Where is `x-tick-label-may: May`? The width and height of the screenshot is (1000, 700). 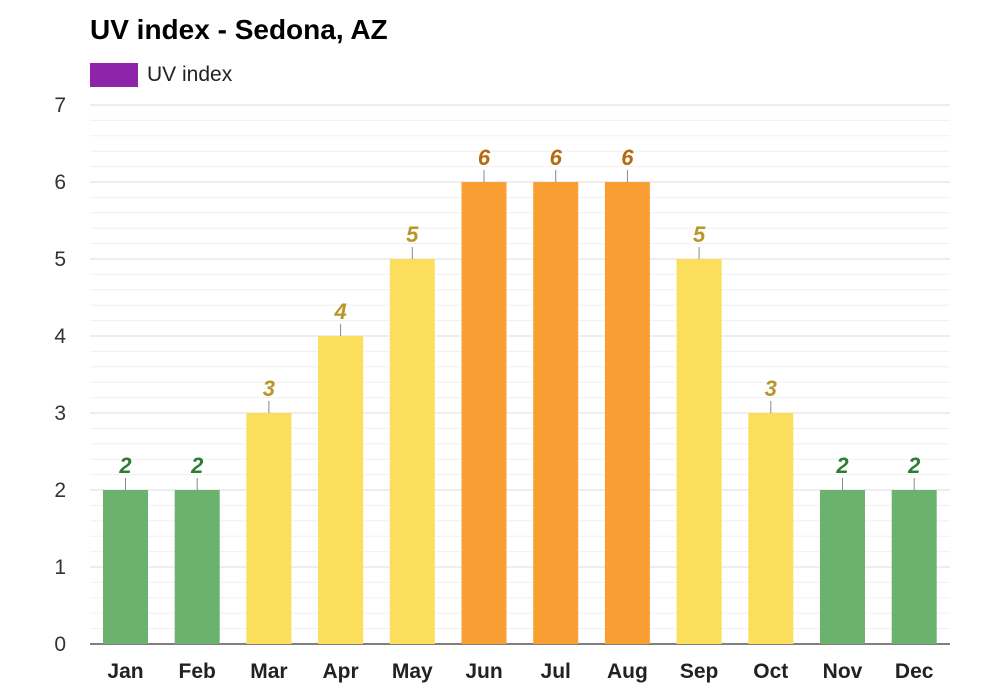
x-tick-label-may: May is located at coordinates (412, 671).